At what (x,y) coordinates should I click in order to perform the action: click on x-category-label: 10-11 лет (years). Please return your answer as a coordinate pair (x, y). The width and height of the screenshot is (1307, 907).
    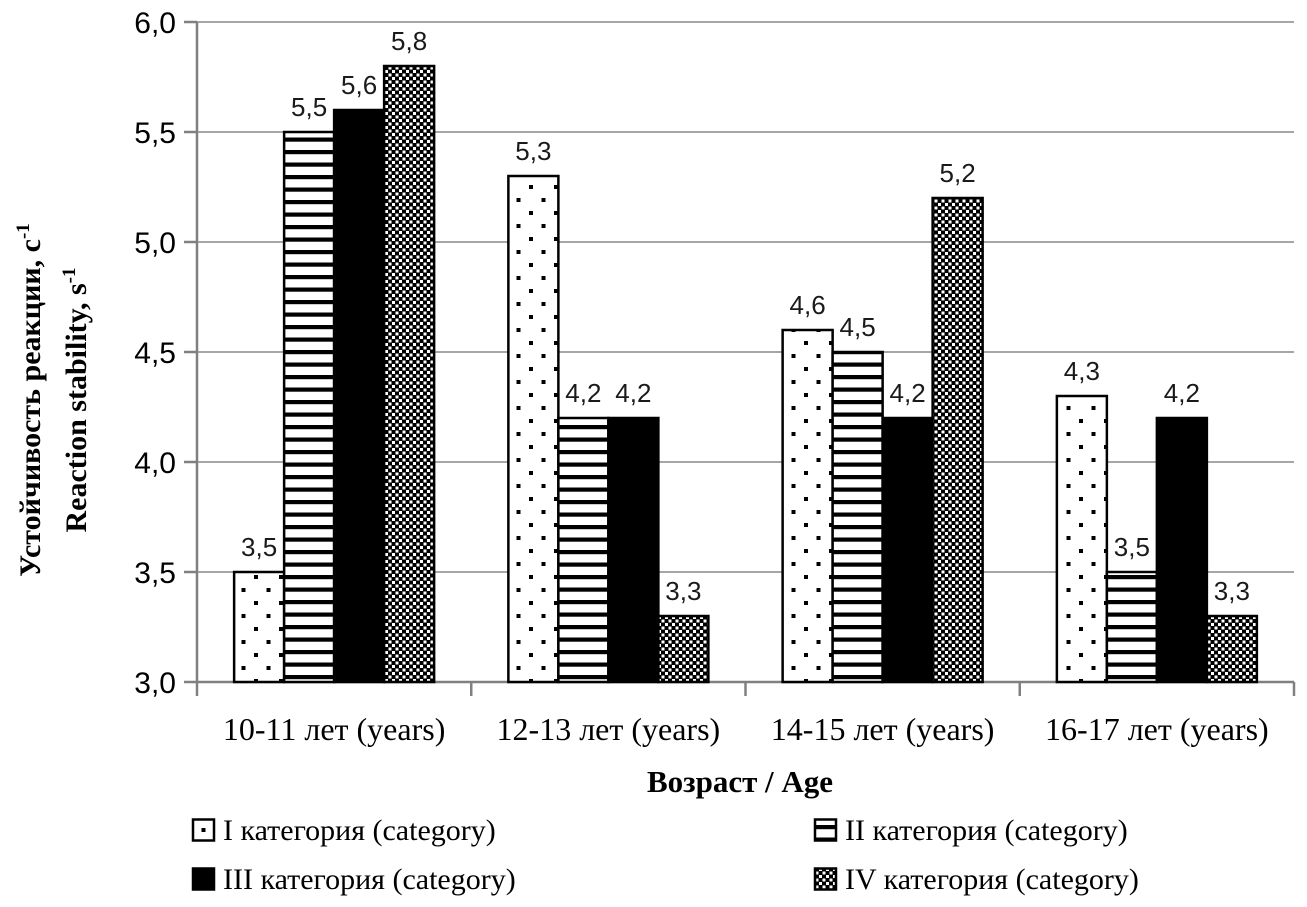
    Looking at the image, I should click on (334, 729).